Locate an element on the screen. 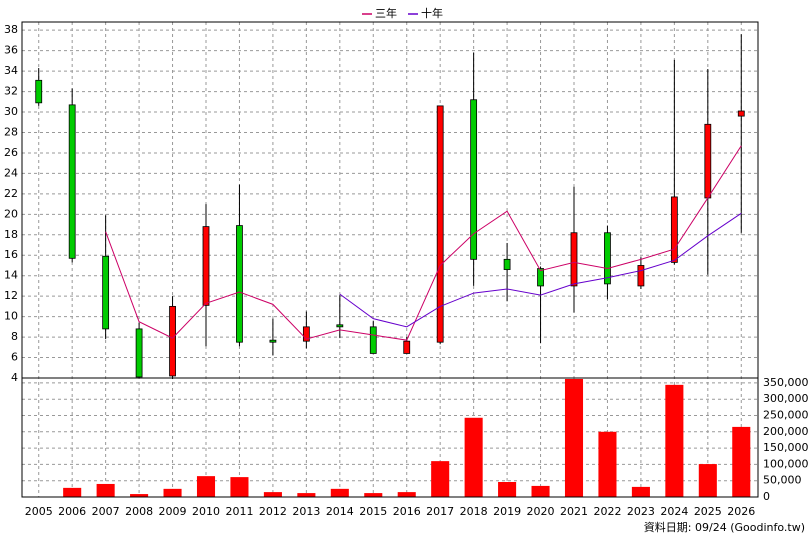  x-tick-label: 2024 is located at coordinates (674, 511).